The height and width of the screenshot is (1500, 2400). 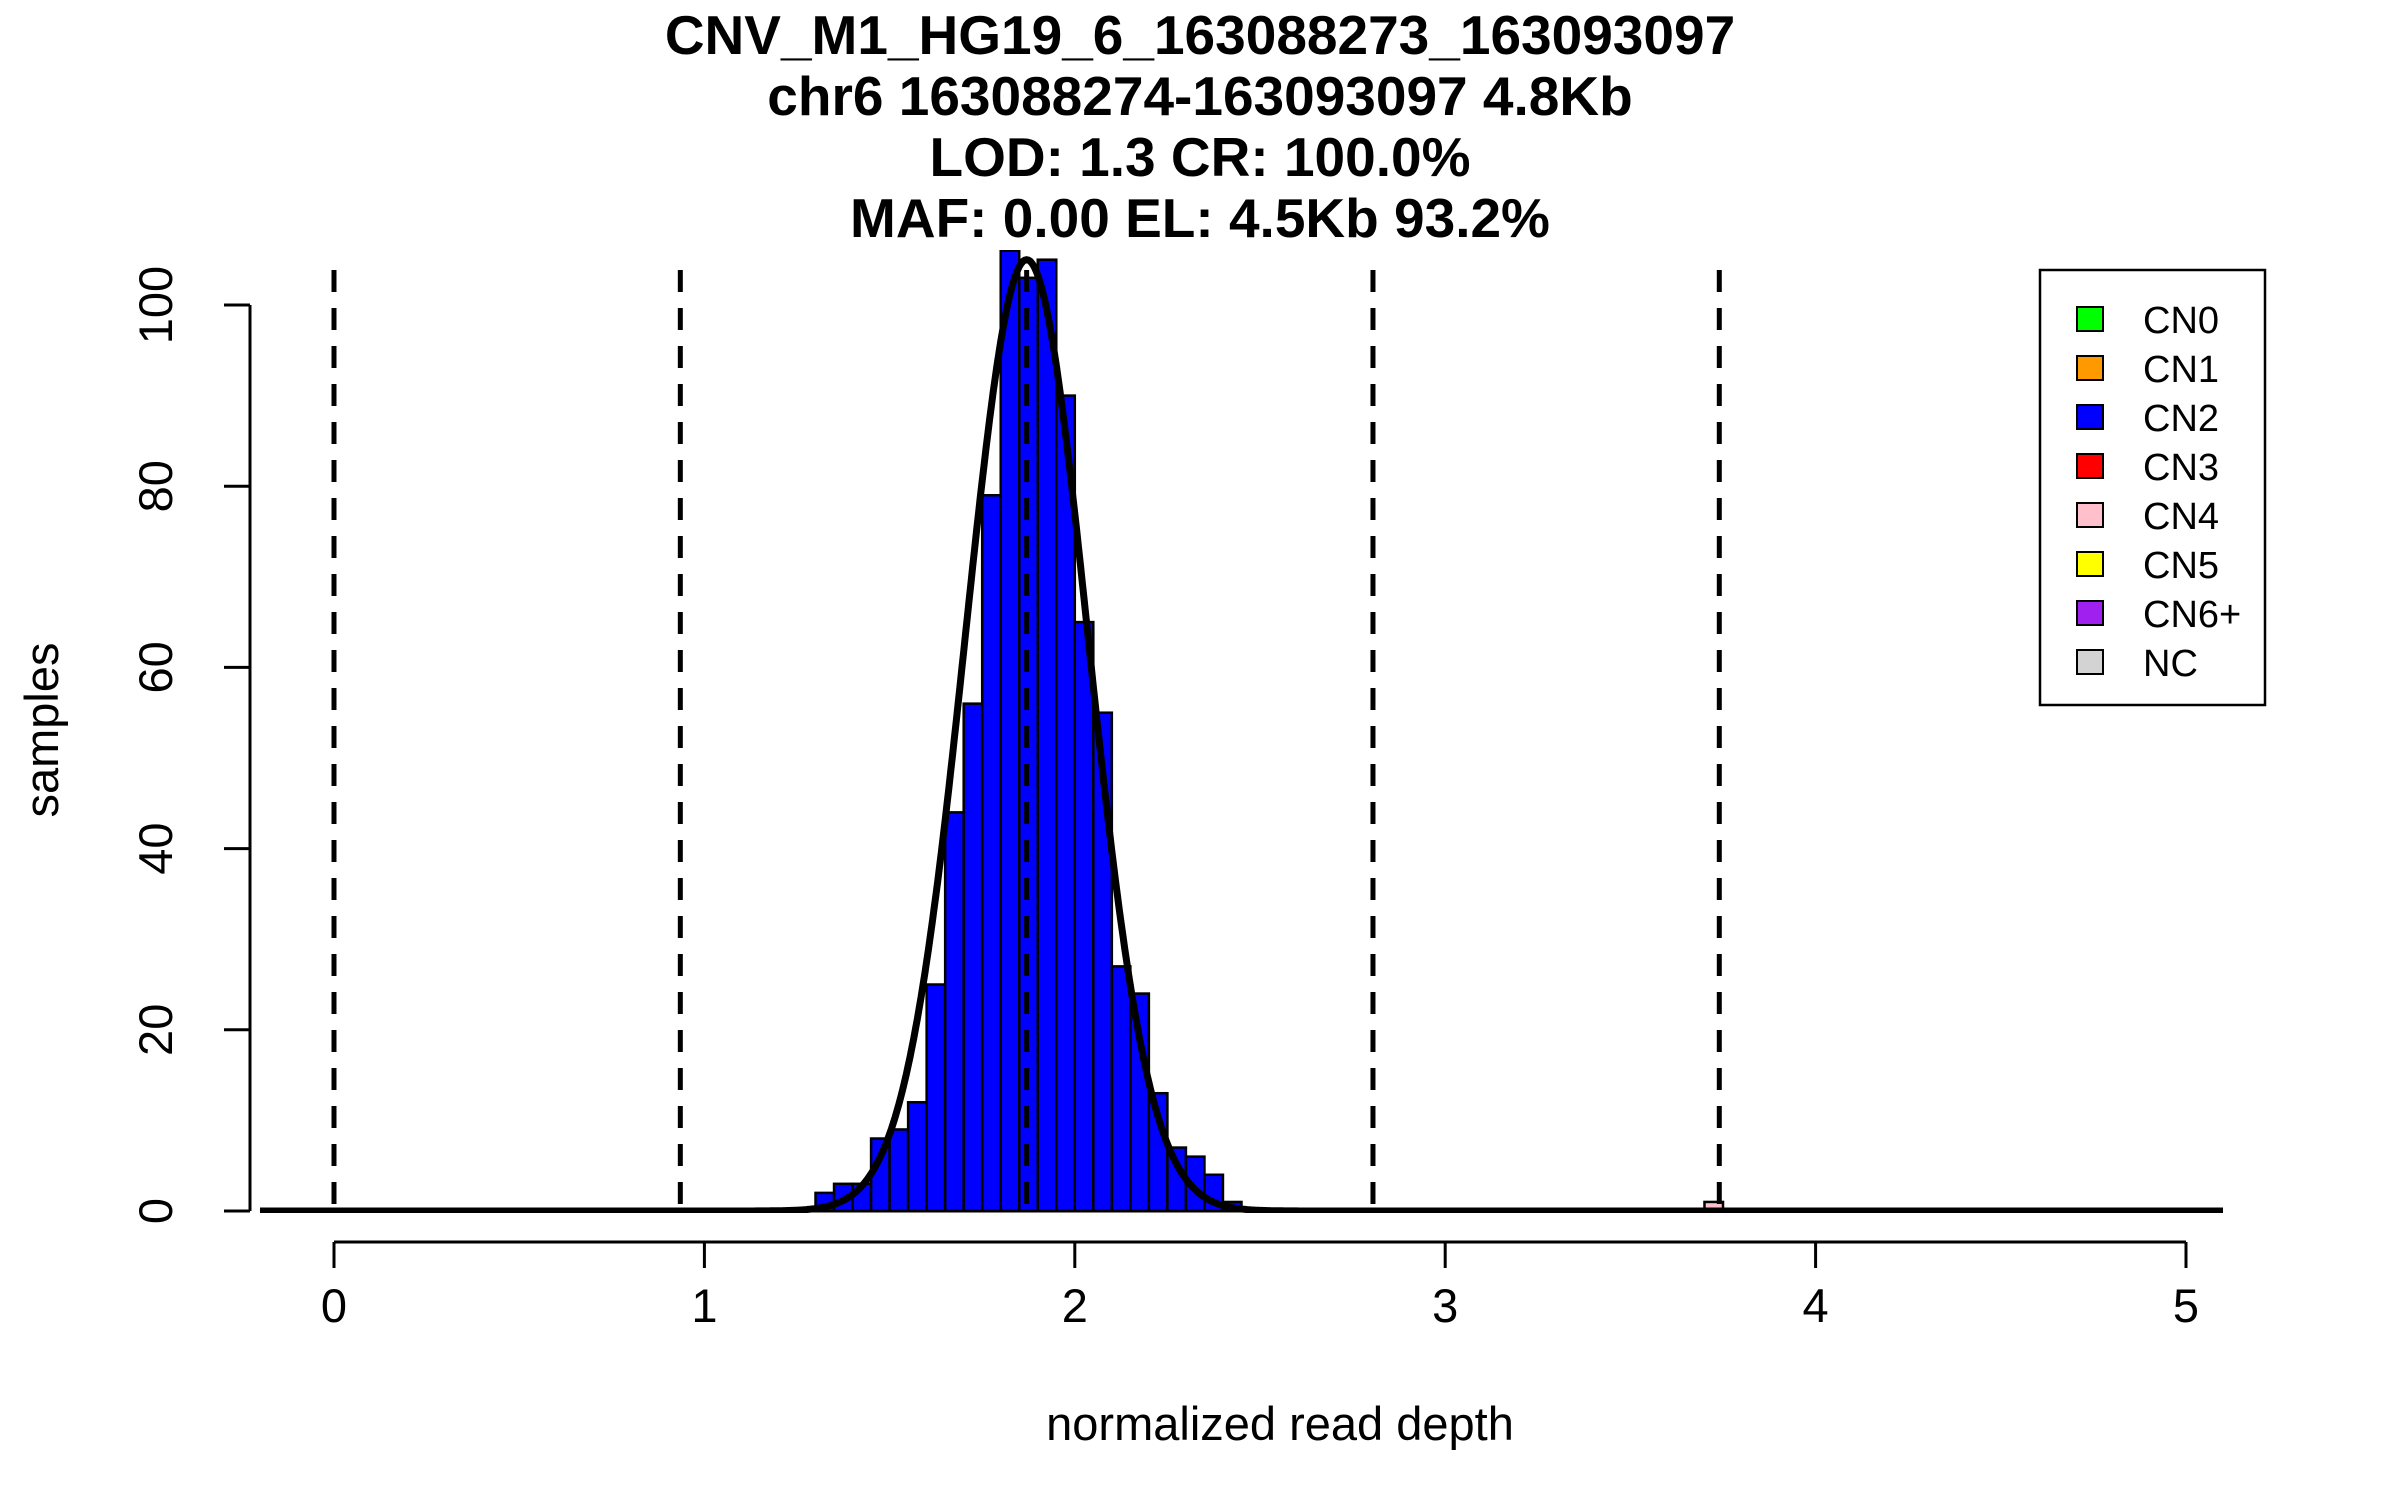 What do you see at coordinates (1075, 1305) in the screenshot?
I see `x-tick-label: 2` at bounding box center [1075, 1305].